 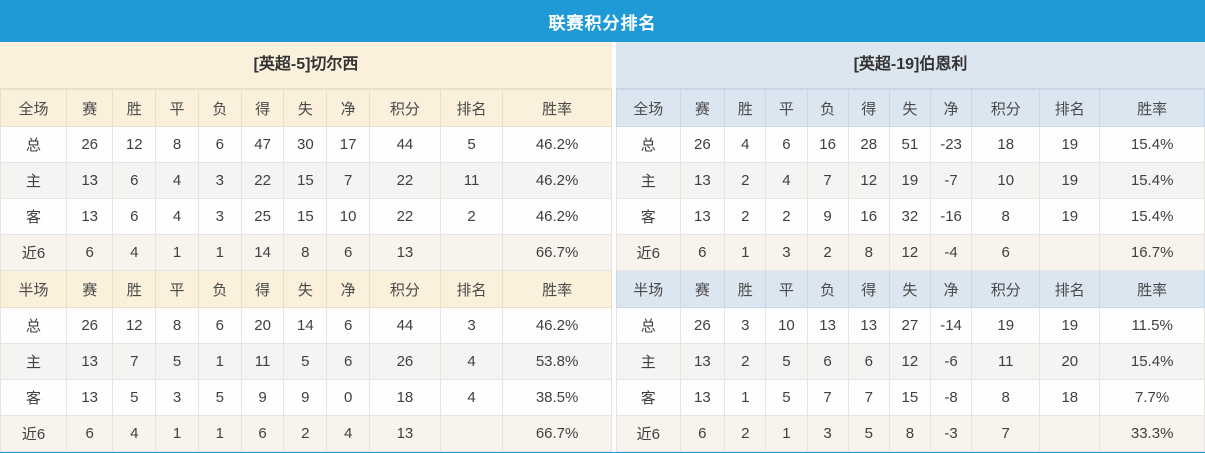 What do you see at coordinates (219, 361) in the screenshot?
I see `cell-half-home-losses: 1` at bounding box center [219, 361].